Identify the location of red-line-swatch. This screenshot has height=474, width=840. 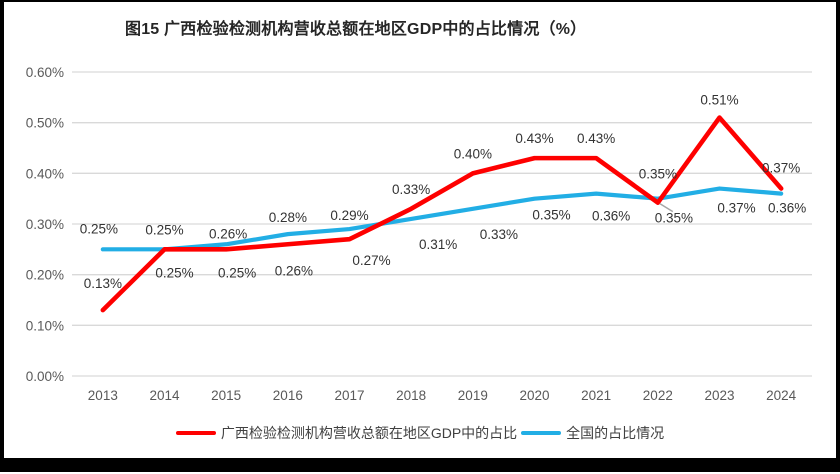
(195, 433).